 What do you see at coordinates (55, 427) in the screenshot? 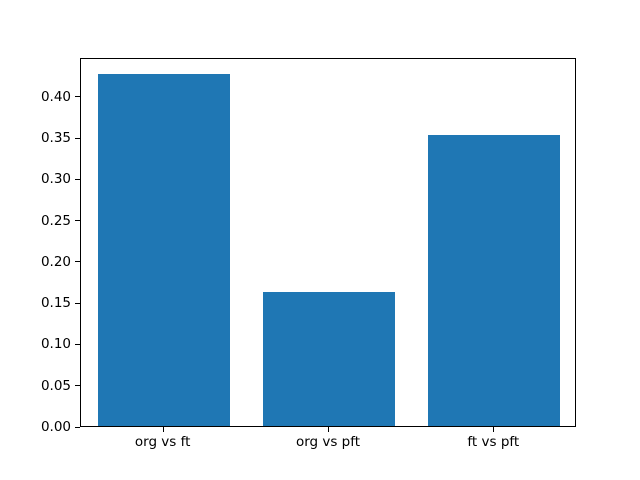
I see `y-tick-label: 0.00` at bounding box center [55, 427].